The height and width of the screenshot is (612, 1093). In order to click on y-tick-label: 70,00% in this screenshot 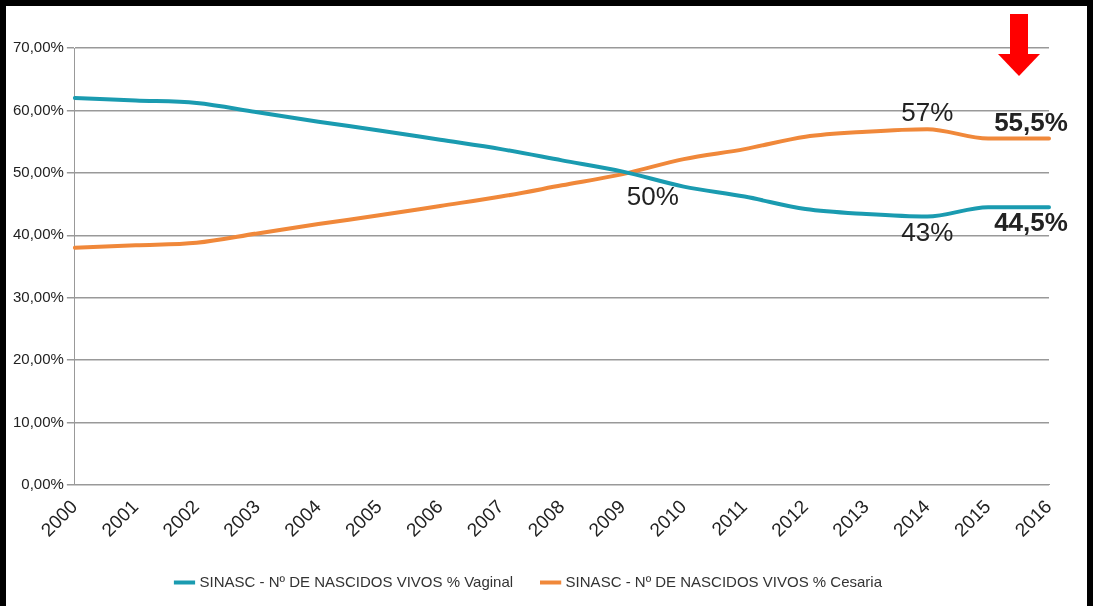, I will do `click(38, 47)`.